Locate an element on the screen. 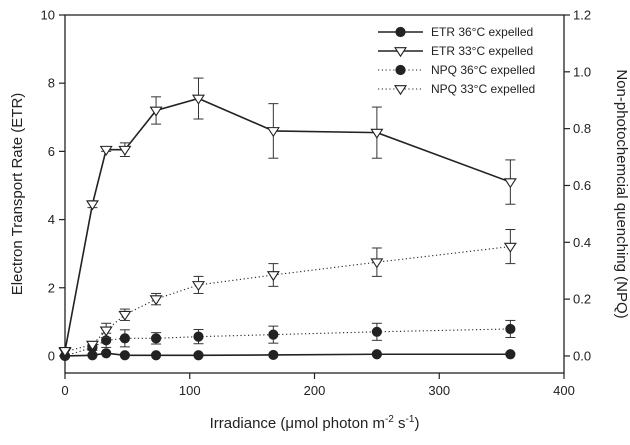  legend-item: ETR 33°C expelled is located at coordinates (455, 51).